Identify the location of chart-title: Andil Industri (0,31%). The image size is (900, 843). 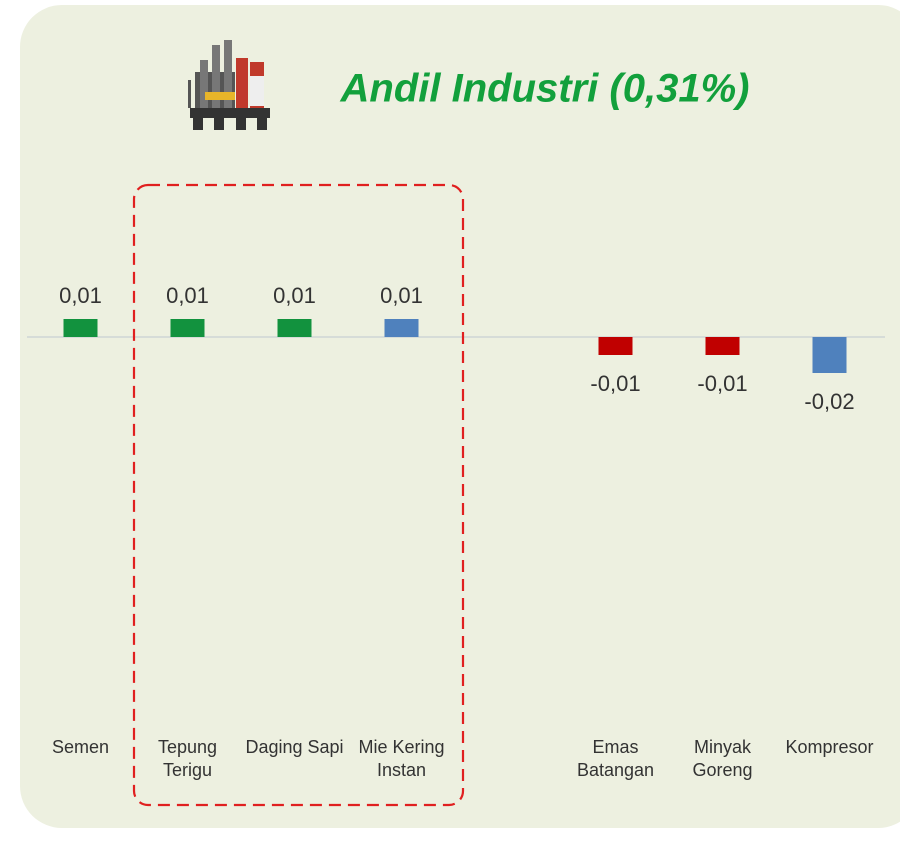
(545, 89).